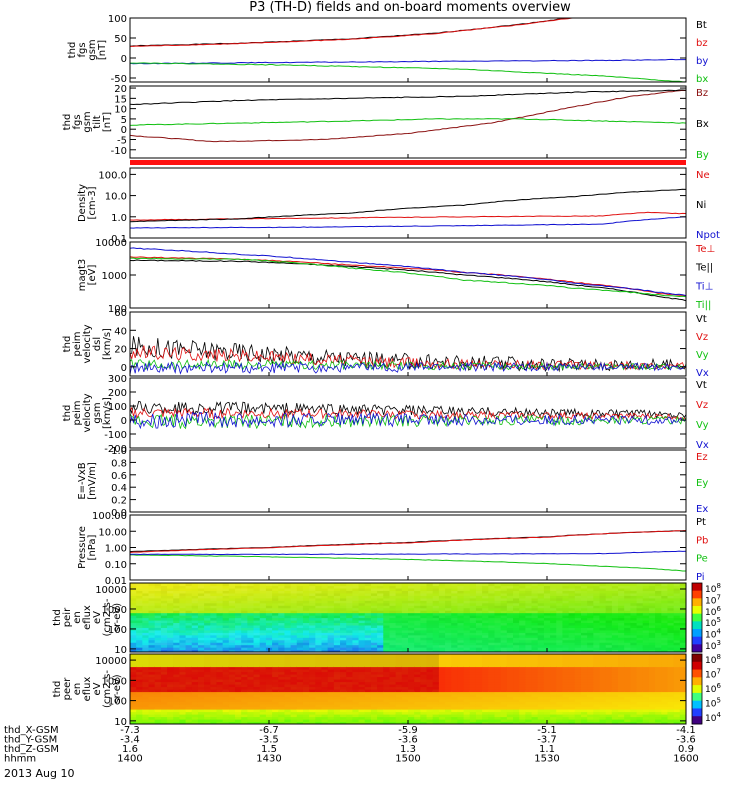 Image resolution: width=750 pixels, height=800 pixels. Describe the element at coordinates (119, 488) in the screenshot. I see `y-tick-label: 0.4` at that location.